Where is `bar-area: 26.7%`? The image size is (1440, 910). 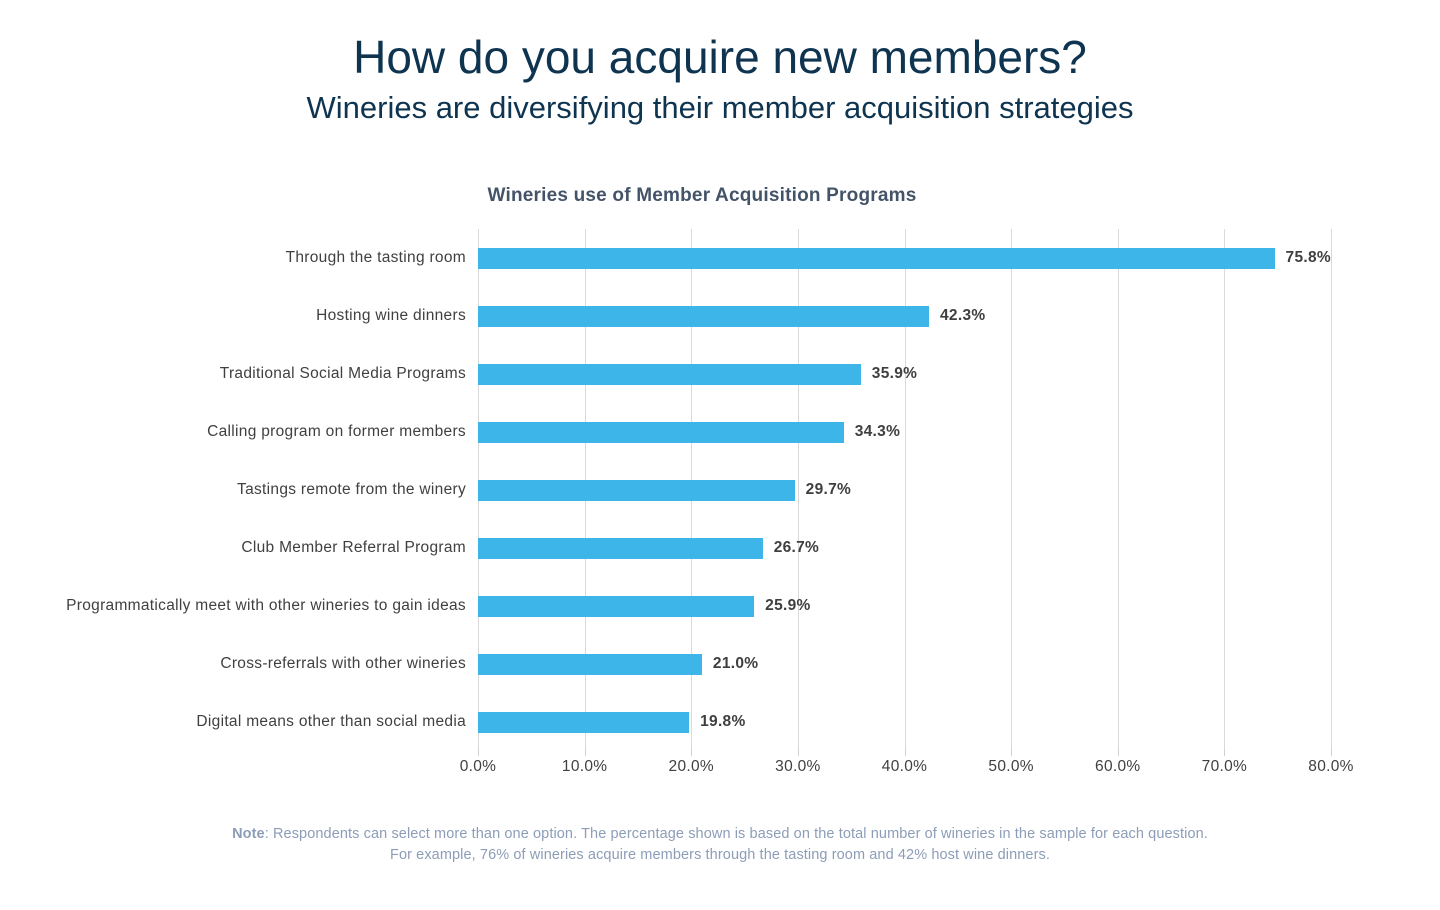
bar-area: 26.7% is located at coordinates (904, 548).